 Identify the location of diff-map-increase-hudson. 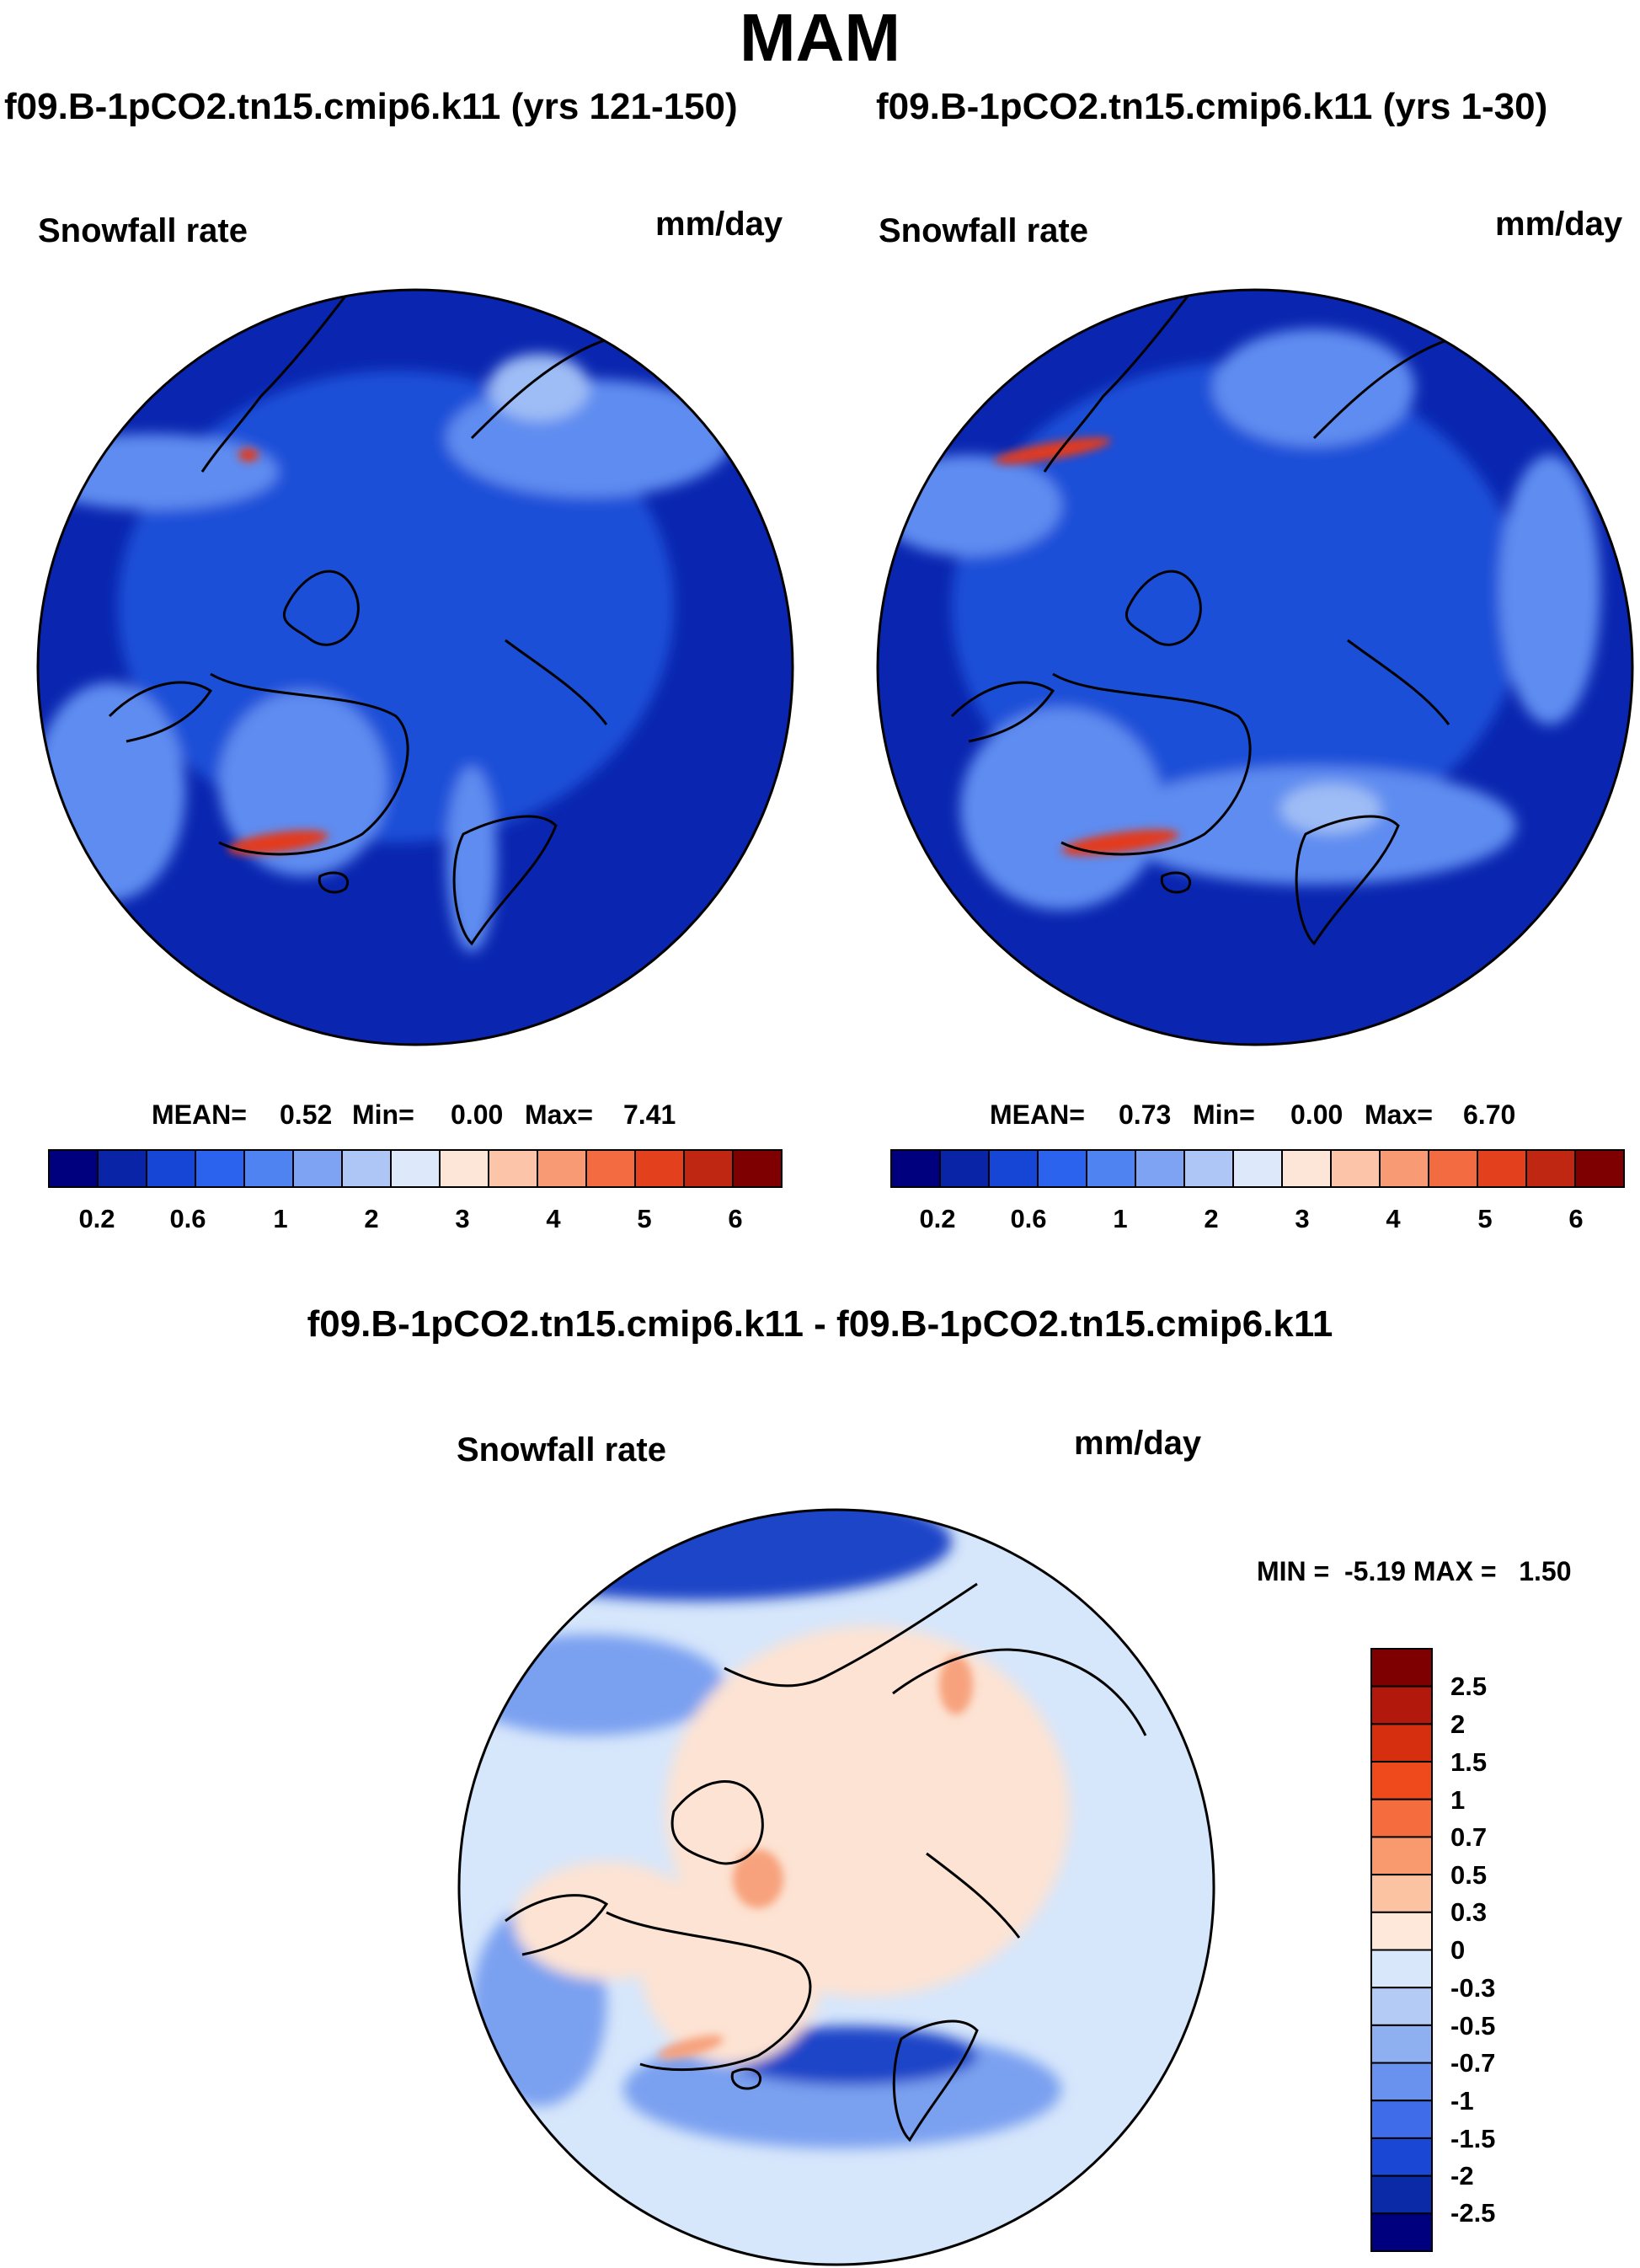
(732, 1963).